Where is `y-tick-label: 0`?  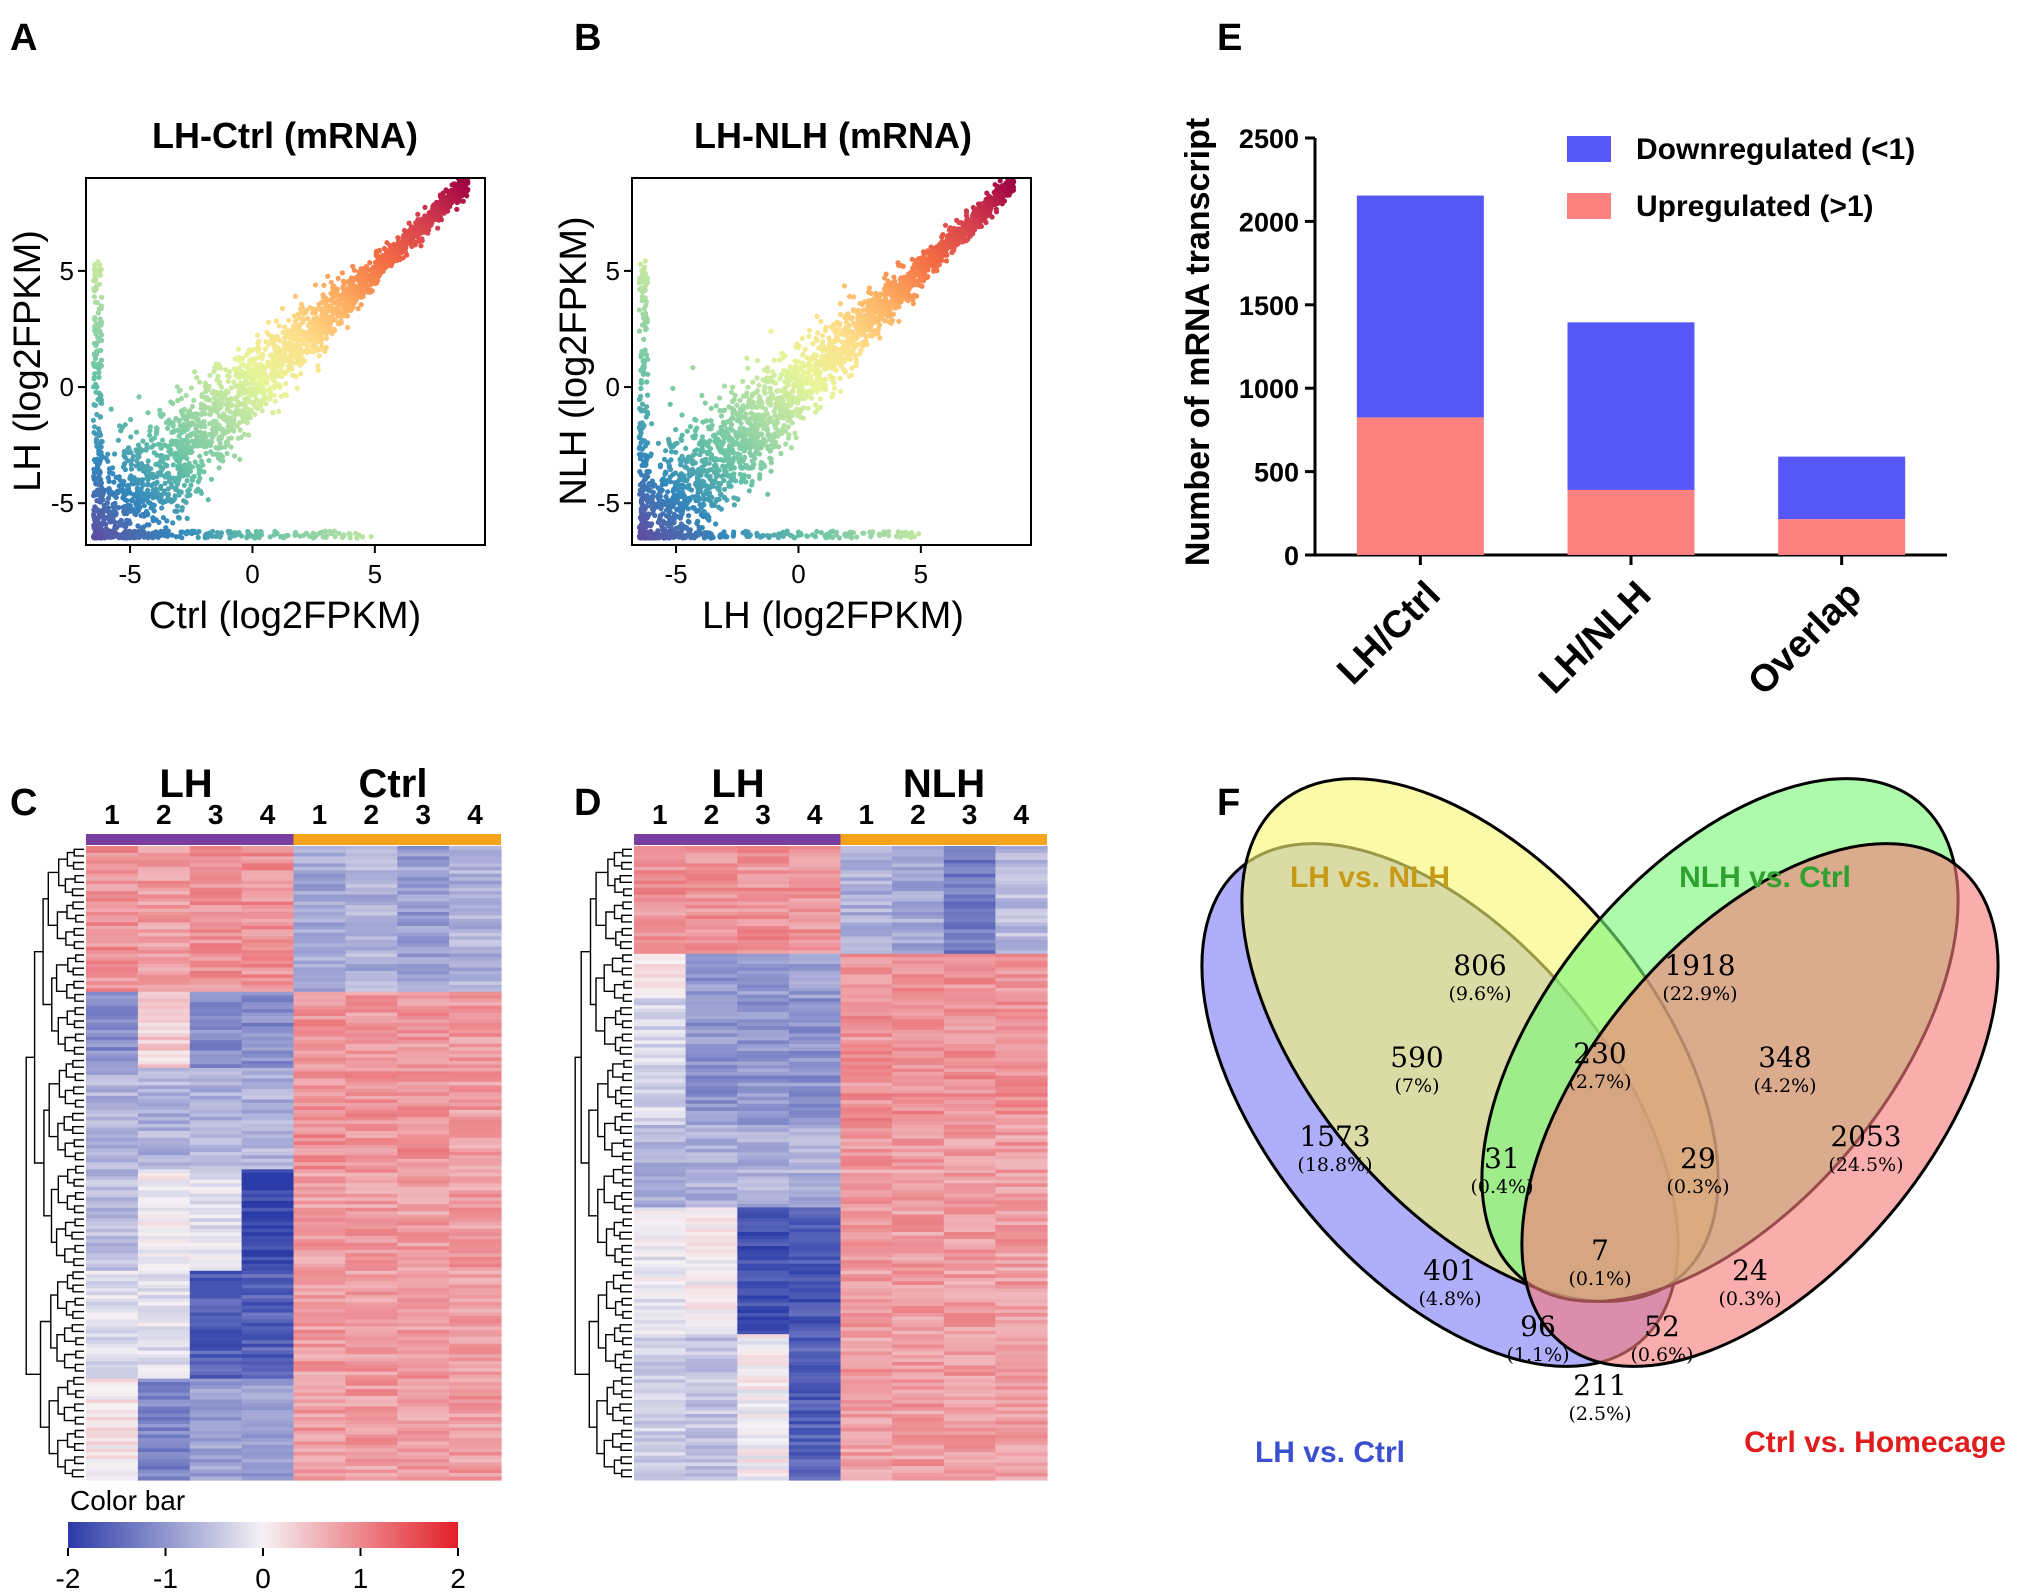
y-tick-label: 0 is located at coordinates (67, 387).